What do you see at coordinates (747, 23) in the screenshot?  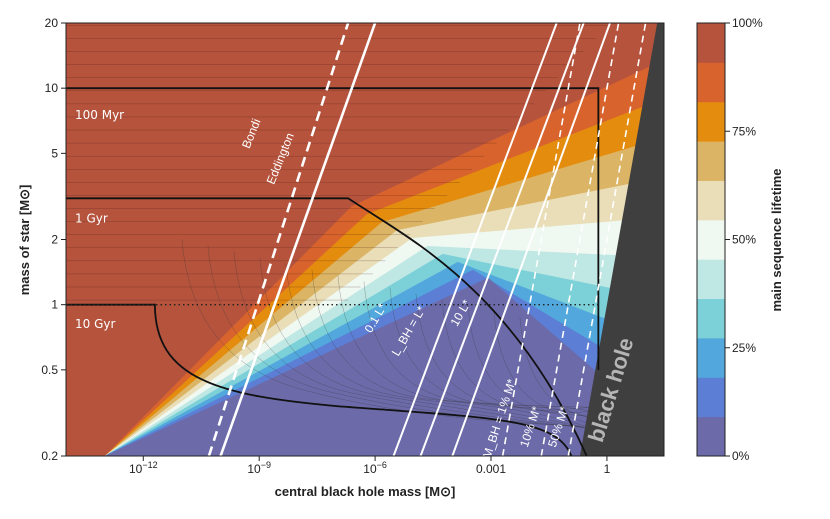 I see `colorbar-tick-label: 100%` at bounding box center [747, 23].